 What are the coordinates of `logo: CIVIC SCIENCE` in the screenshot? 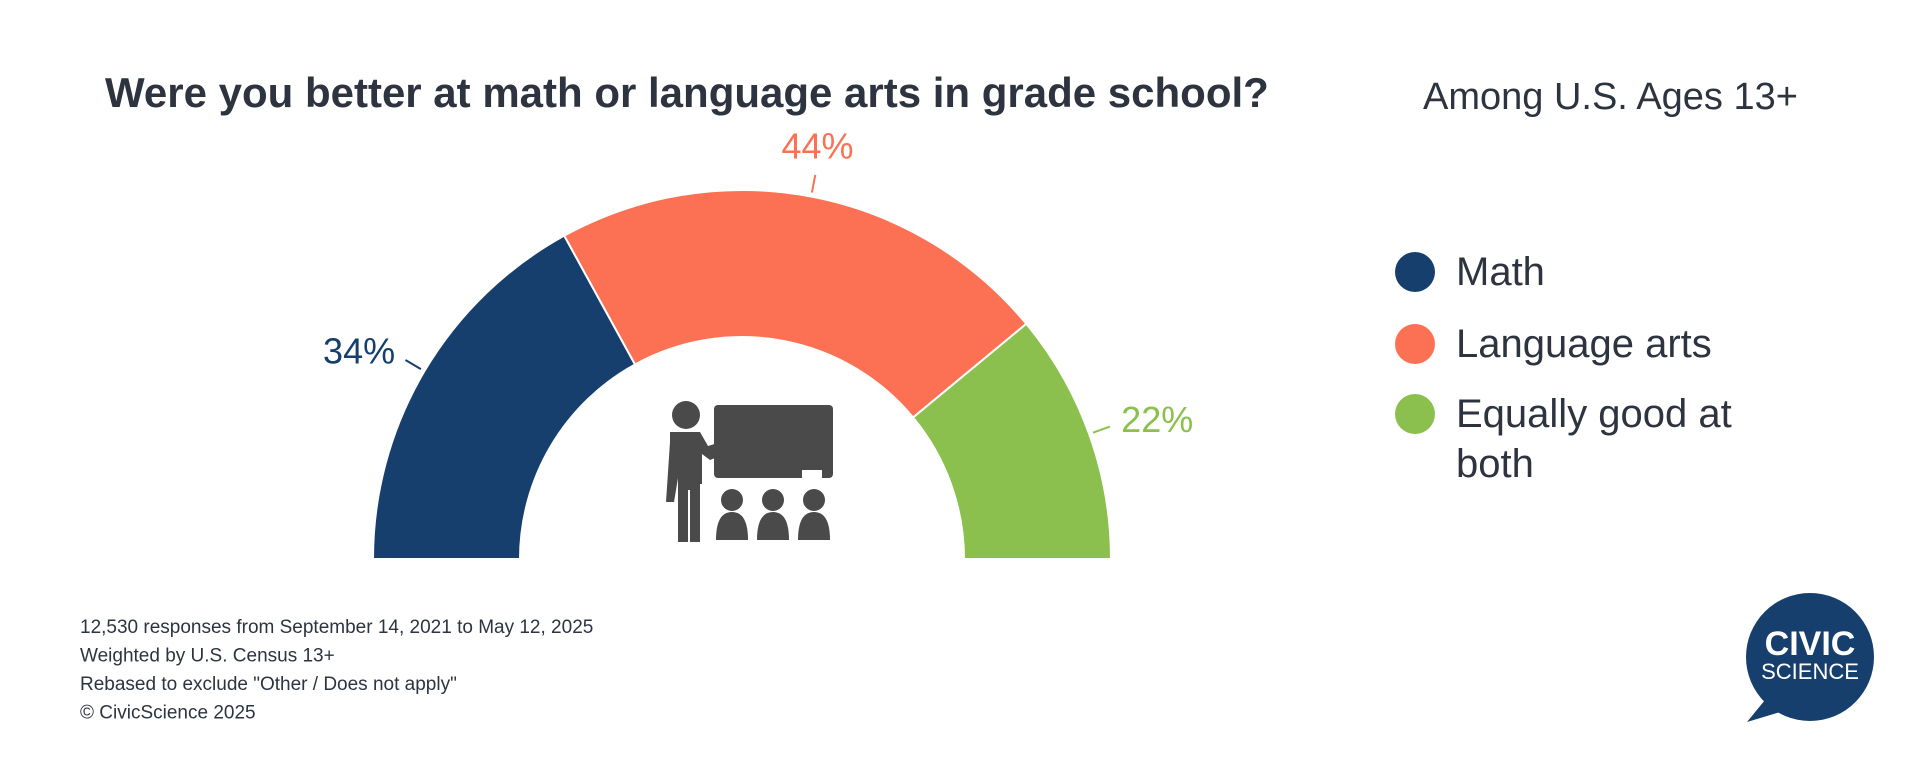 It's located at (1810, 657).